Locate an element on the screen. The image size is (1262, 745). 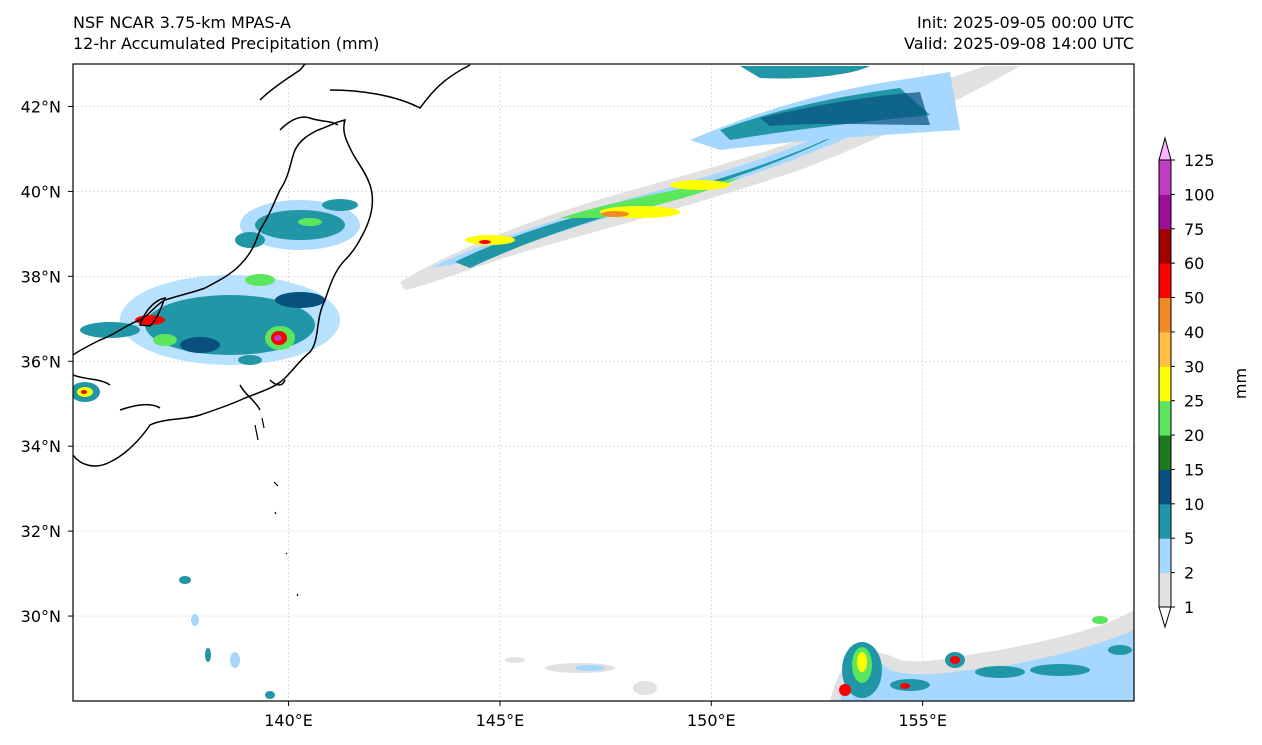
colorbar-extend-max is located at coordinates (1165, 148).